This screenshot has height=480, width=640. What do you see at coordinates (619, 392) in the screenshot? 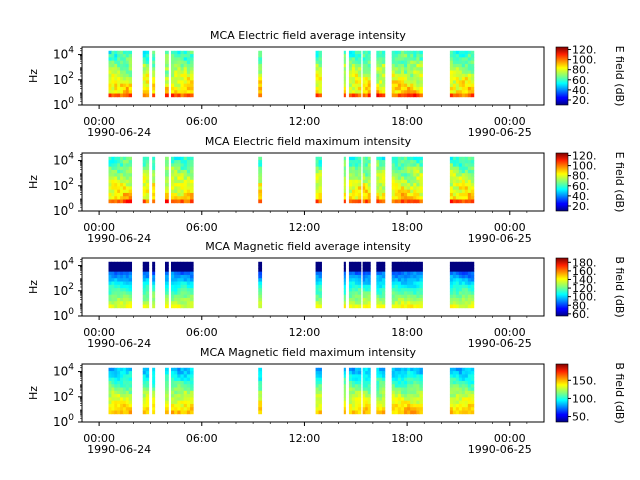
I see `colorbar-label: B field (dB)` at bounding box center [619, 392].